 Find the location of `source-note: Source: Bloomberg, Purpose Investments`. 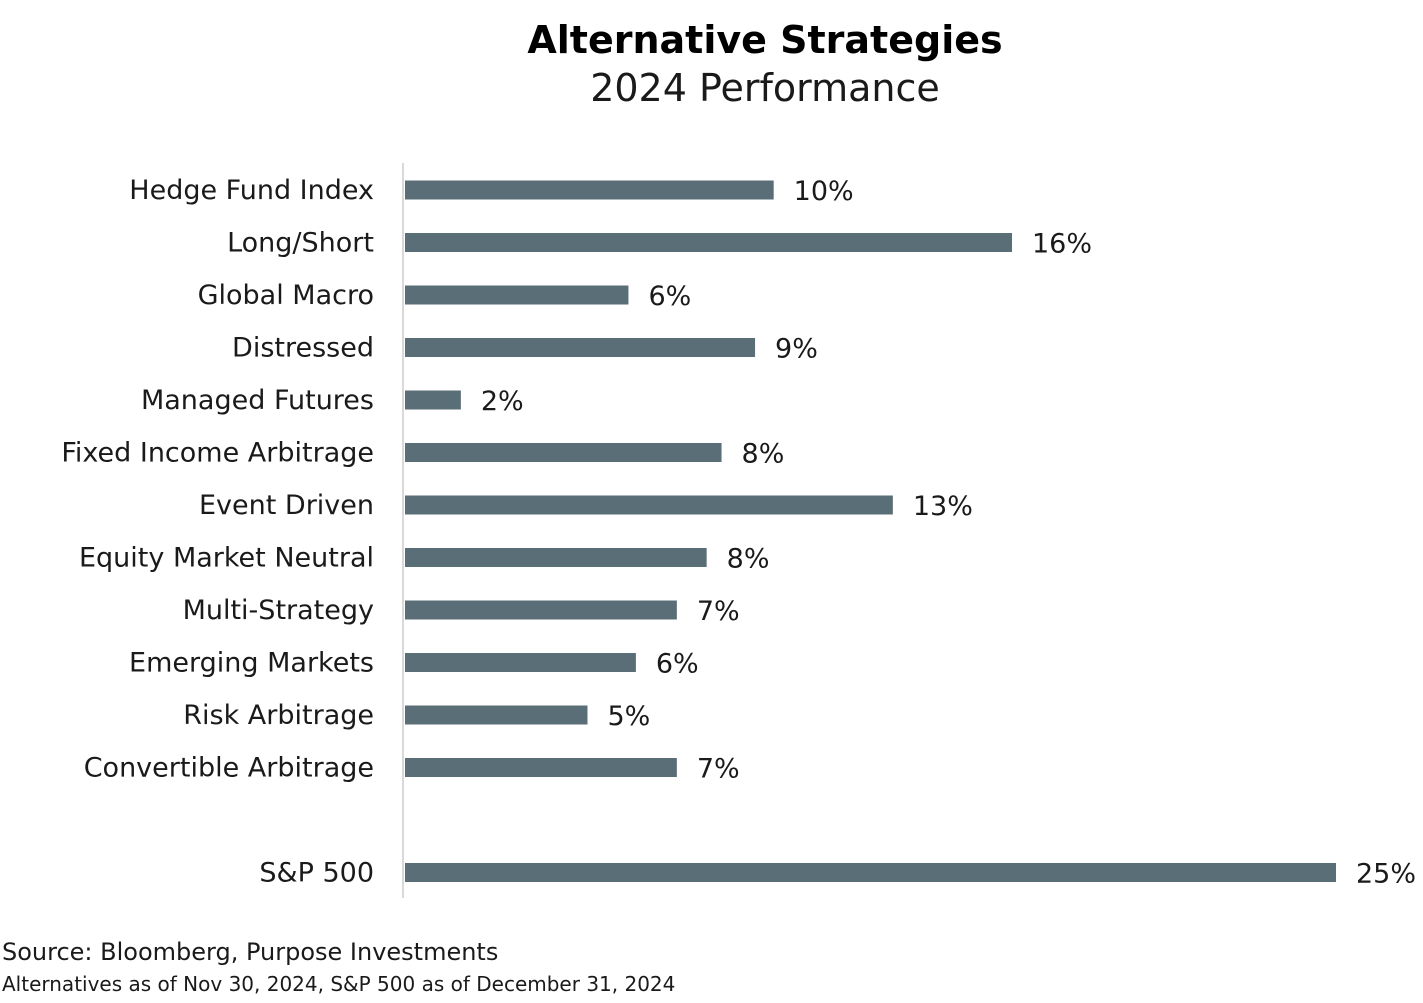

source-note: Source: Bloomberg, Purpose Investments is located at coordinates (250, 952).